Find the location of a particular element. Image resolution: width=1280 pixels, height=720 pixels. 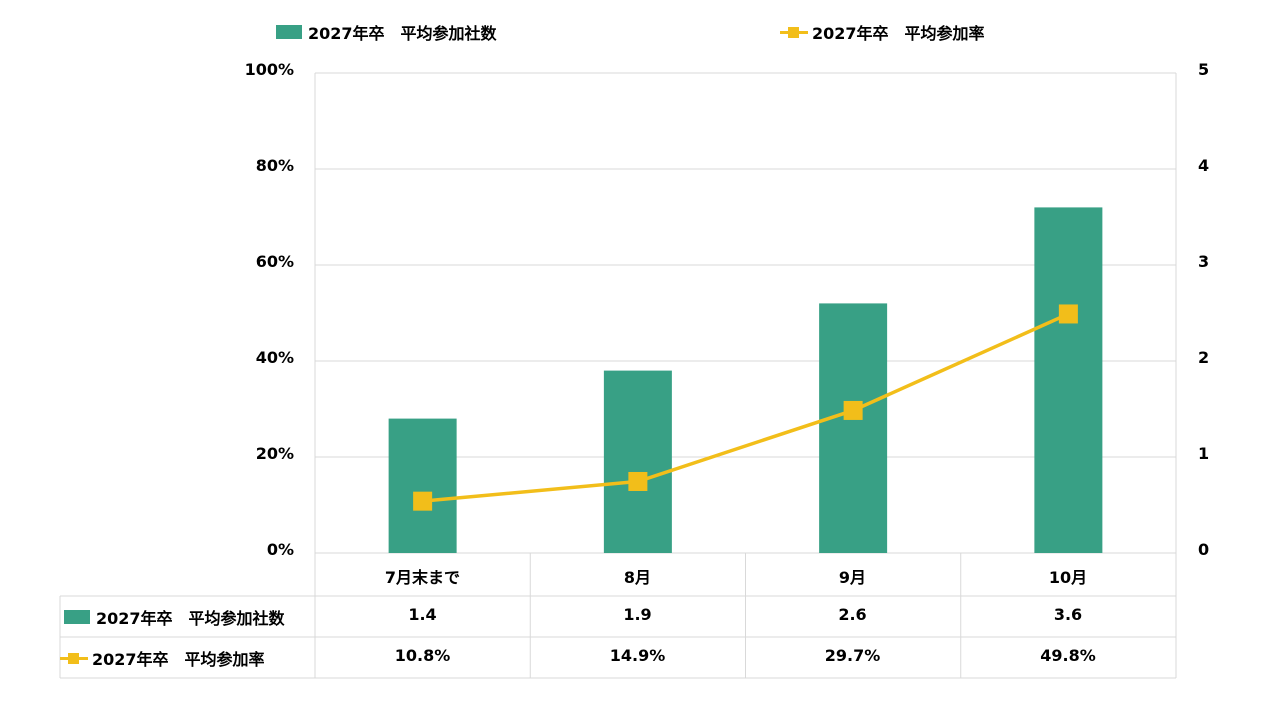

legend-line-swatch is located at coordinates (794, 32).